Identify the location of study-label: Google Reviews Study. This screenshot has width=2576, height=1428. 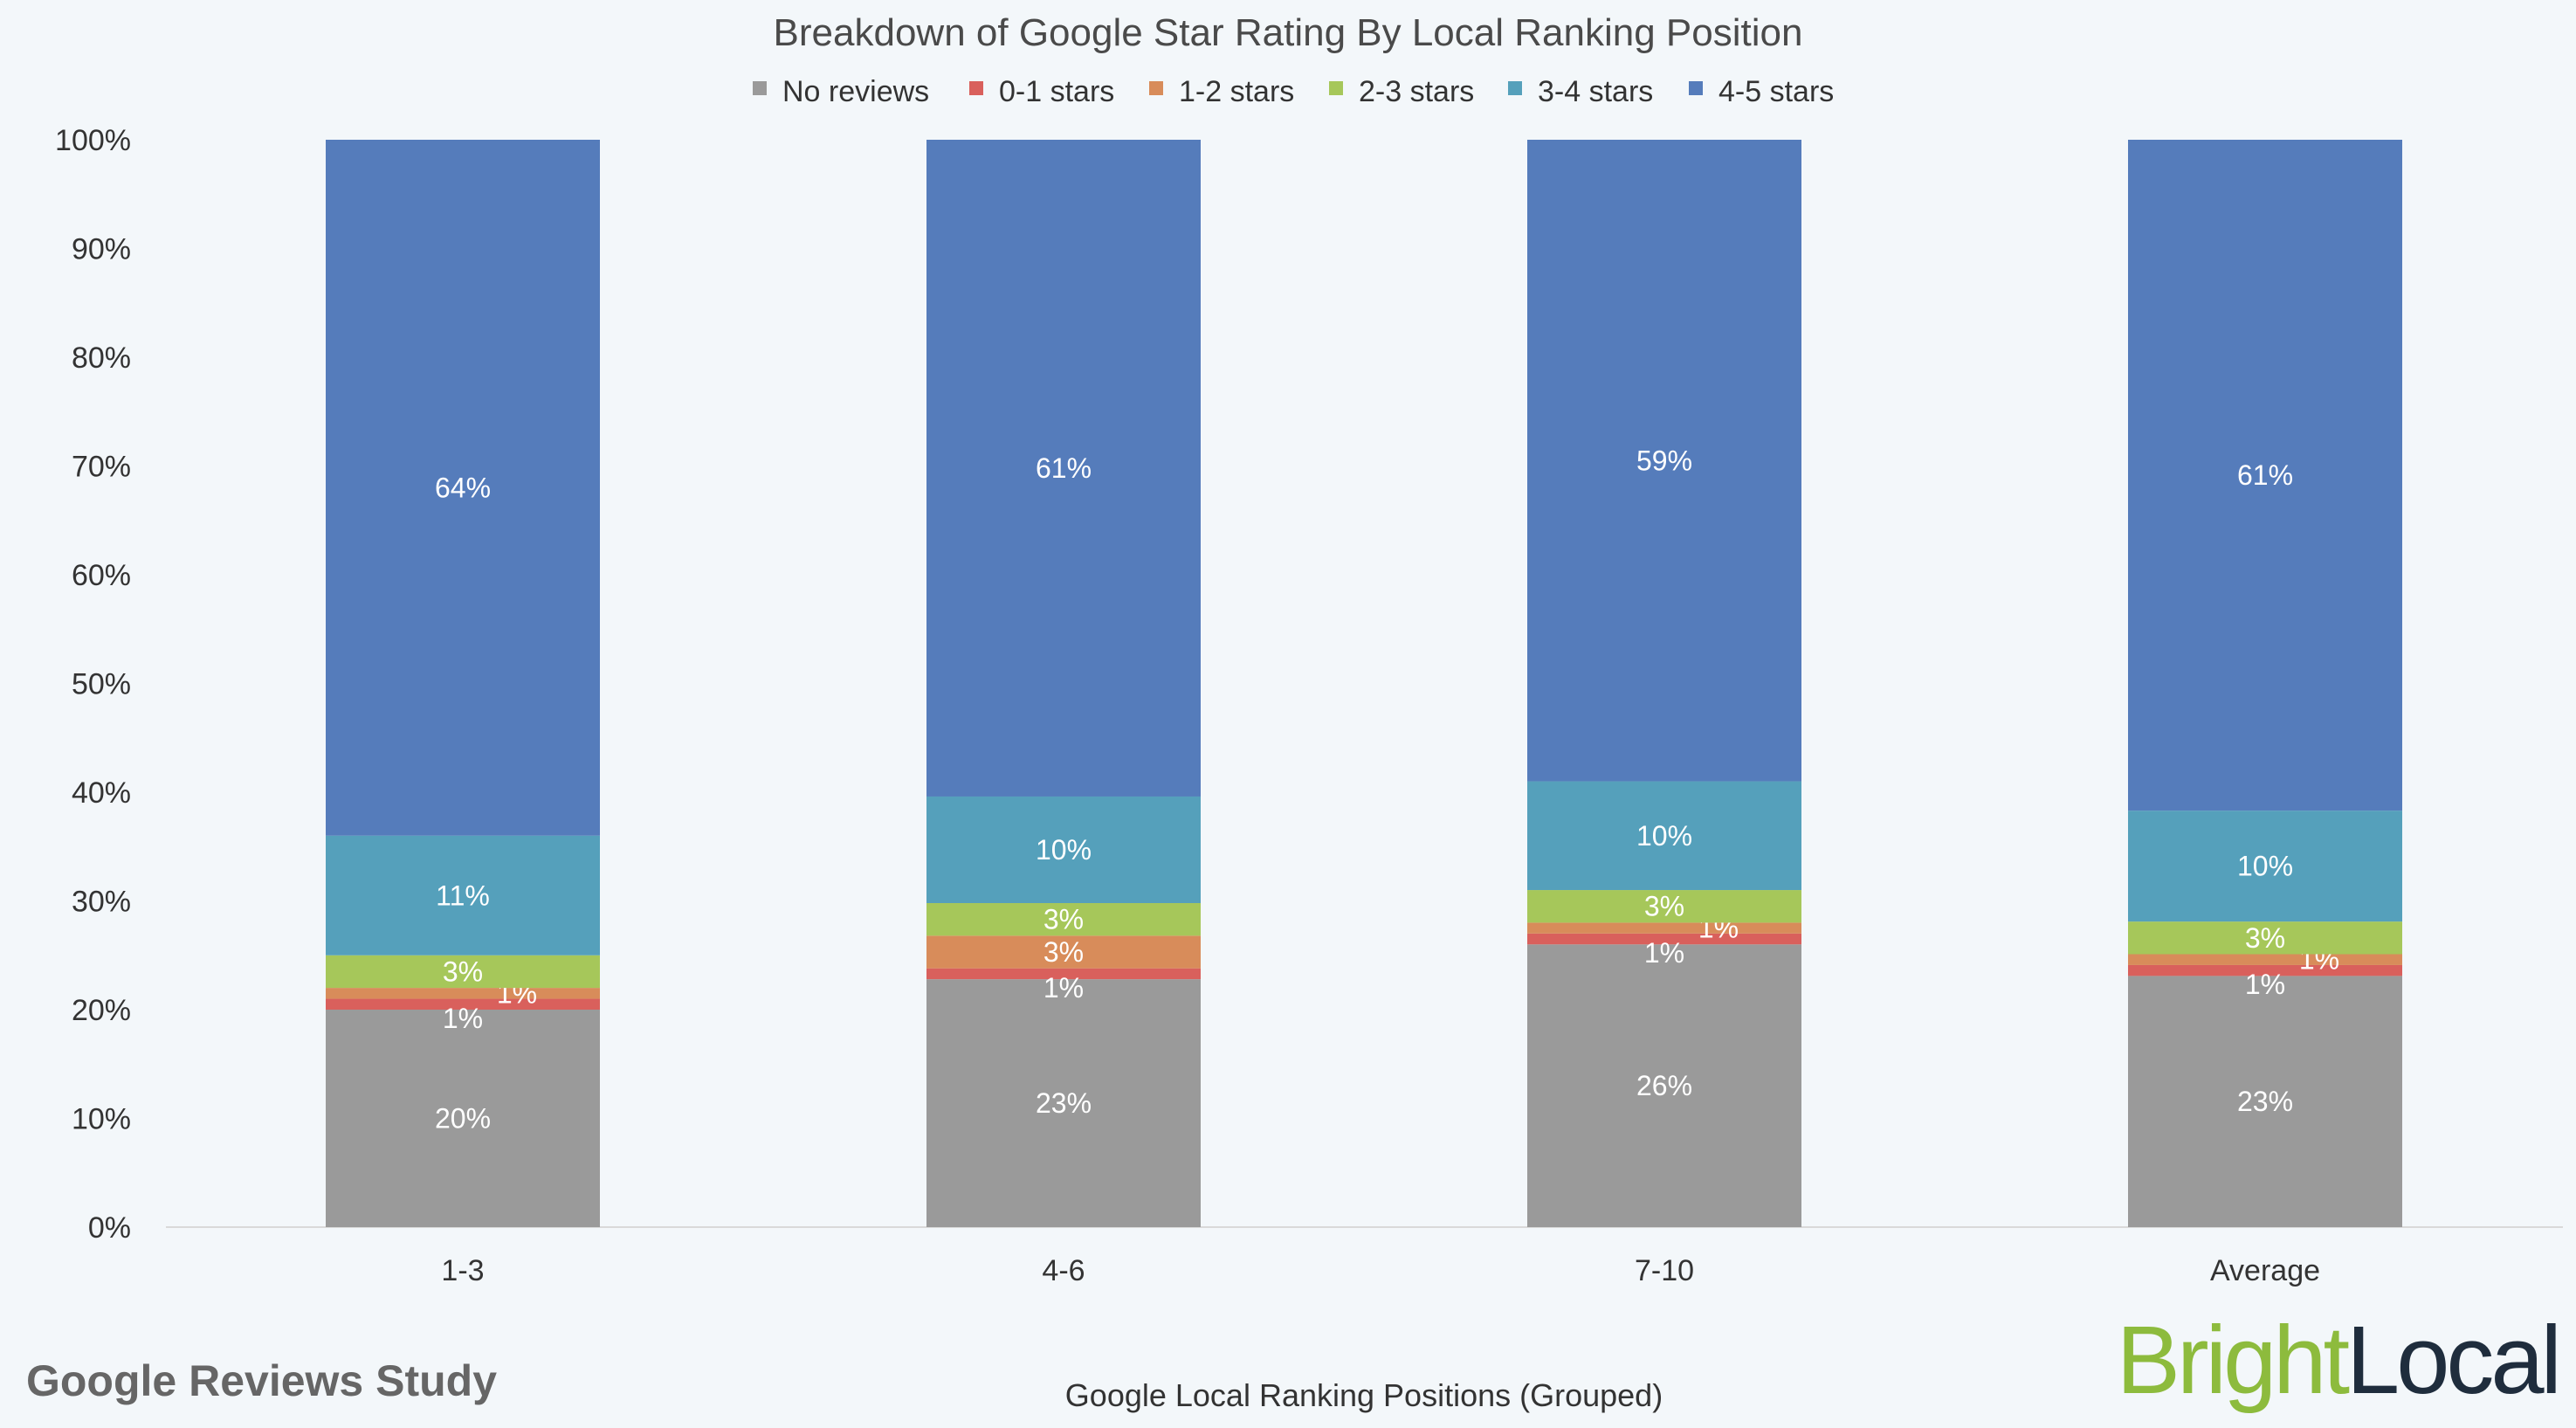
(261, 1380).